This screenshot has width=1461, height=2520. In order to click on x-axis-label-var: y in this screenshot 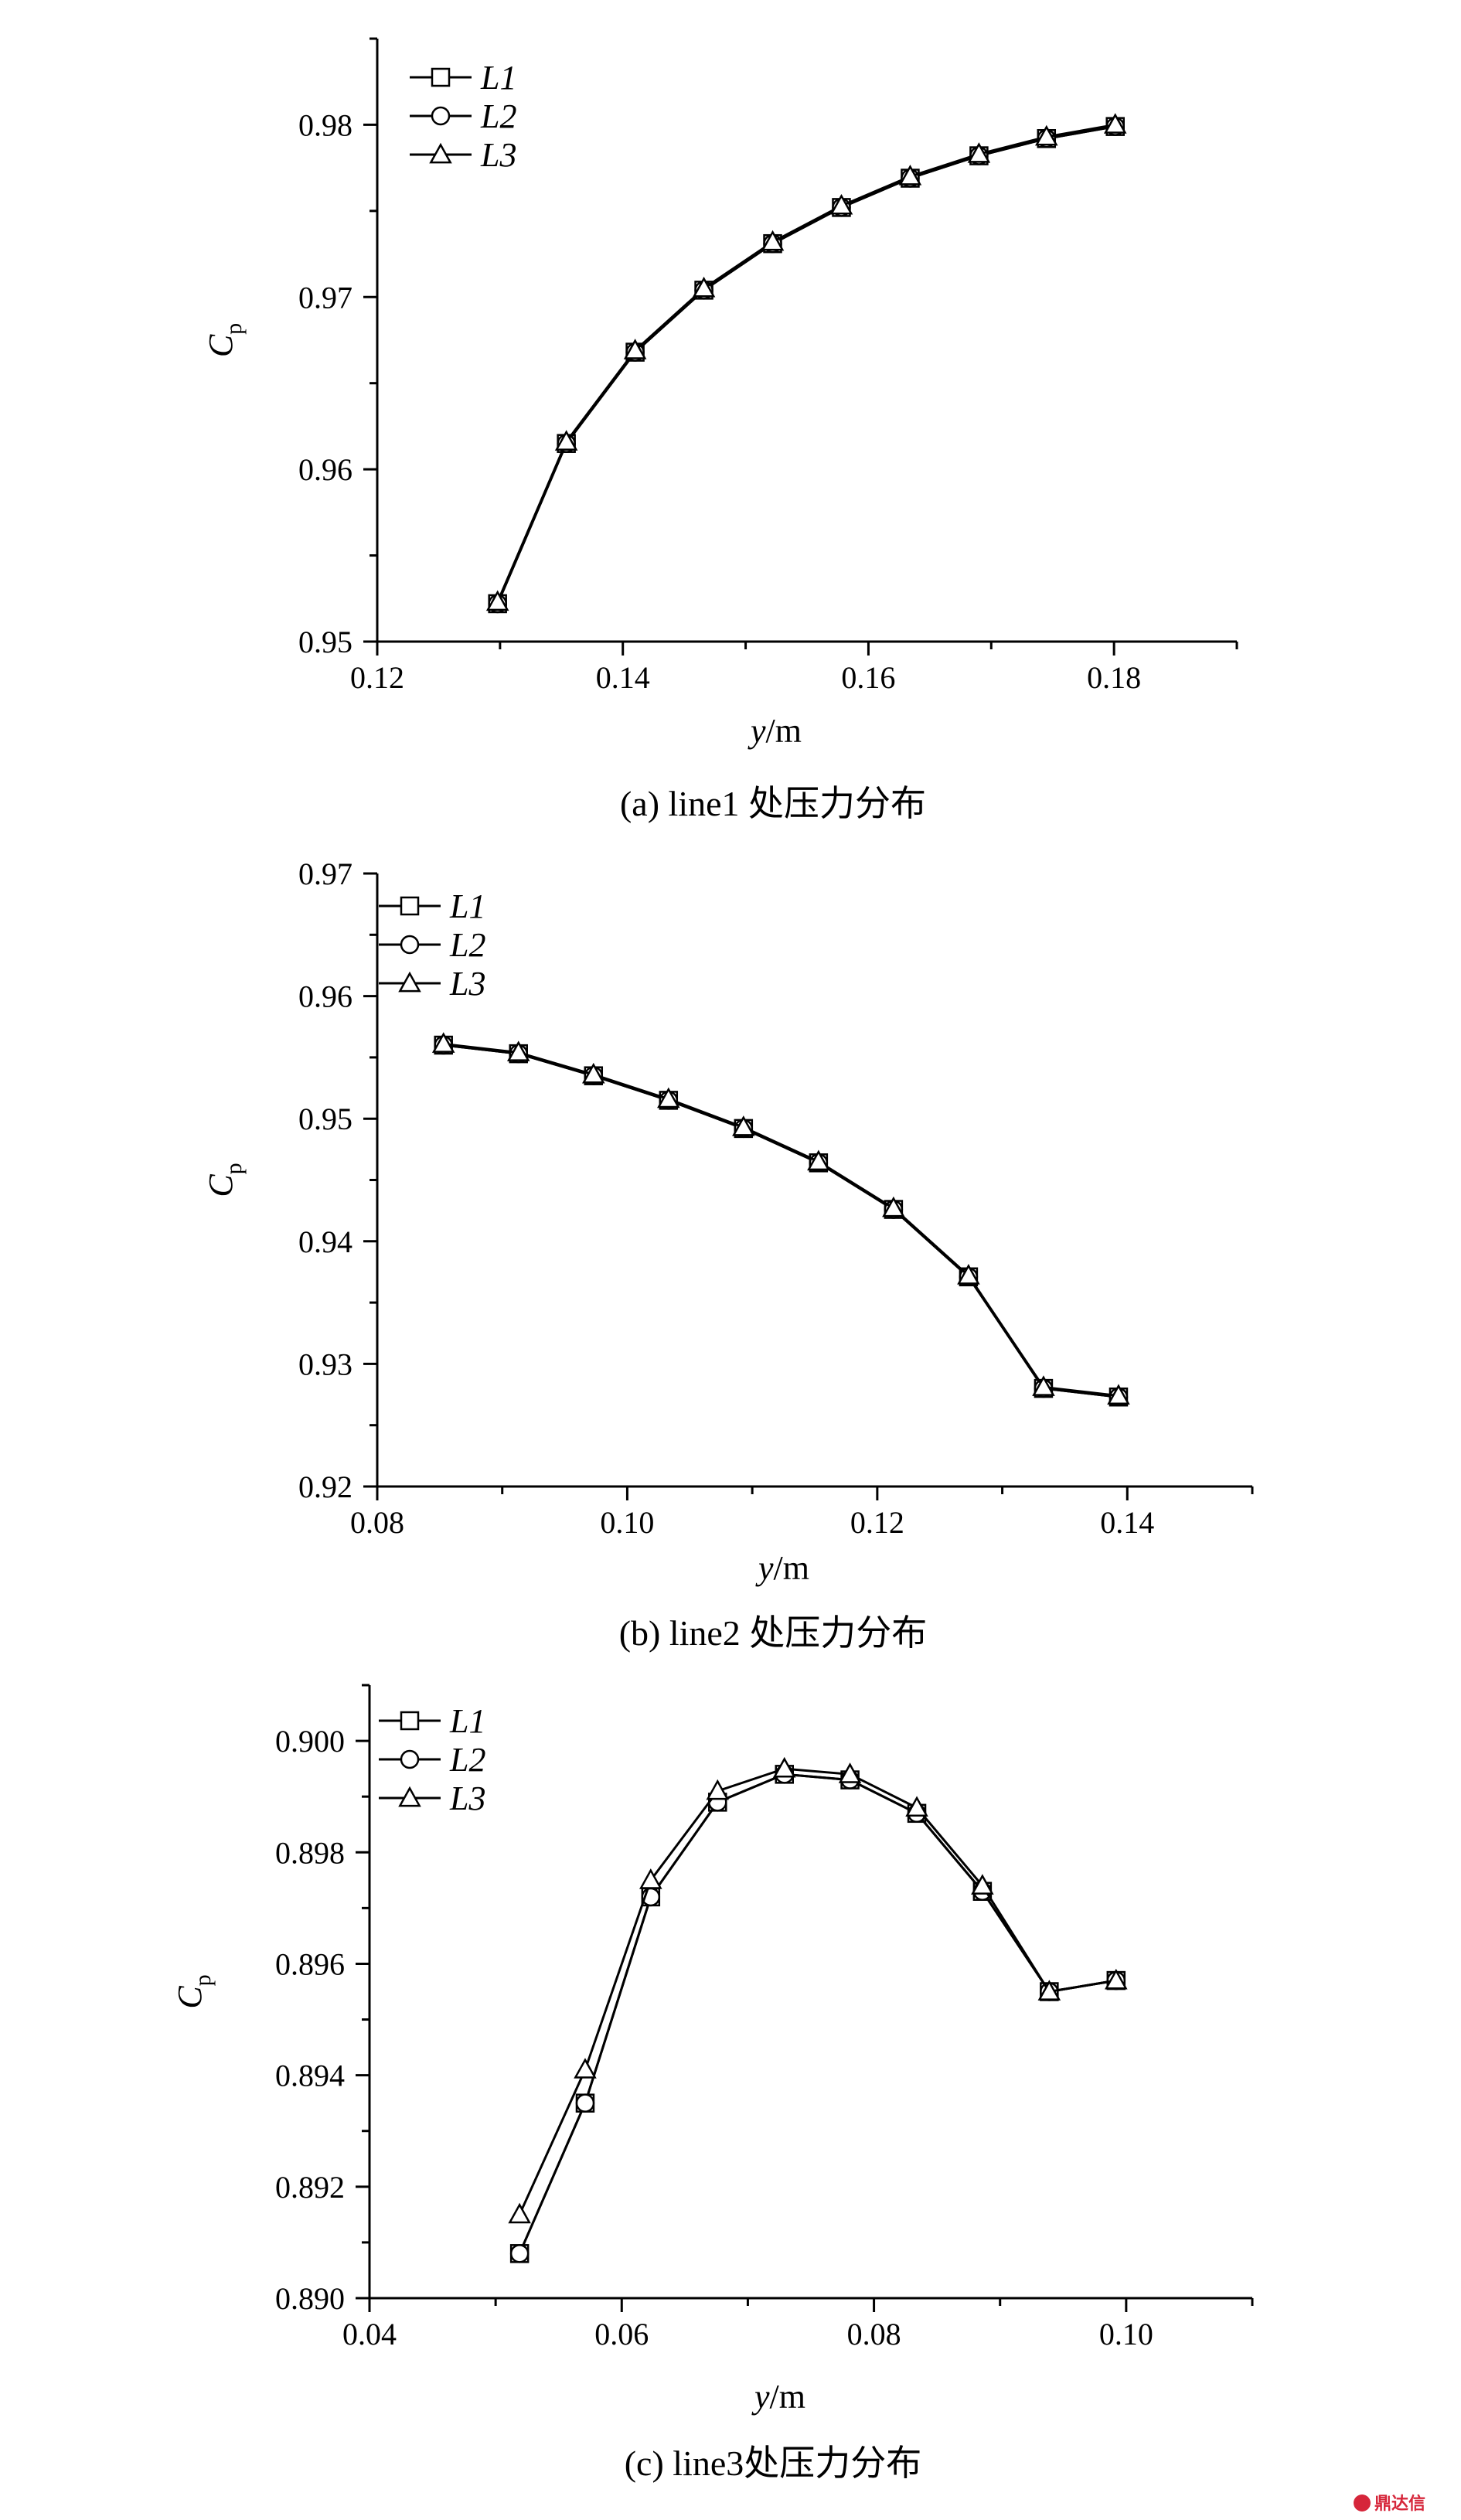, I will do `click(760, 2397)`.